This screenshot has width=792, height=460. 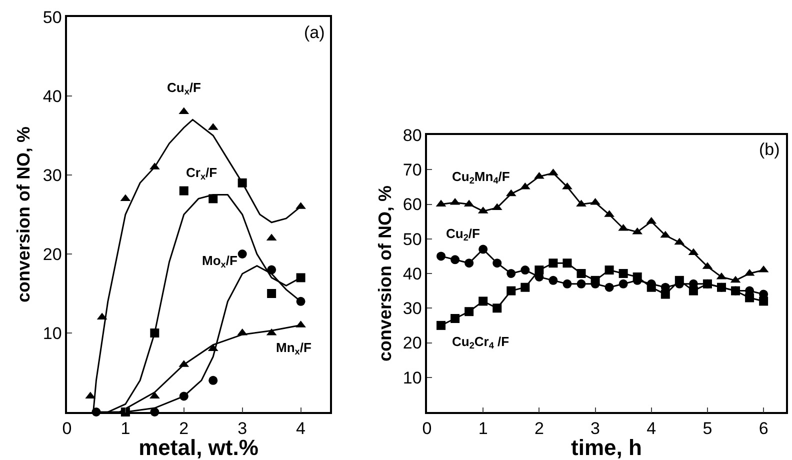 I want to click on chart-title: (a), so click(x=314, y=32).